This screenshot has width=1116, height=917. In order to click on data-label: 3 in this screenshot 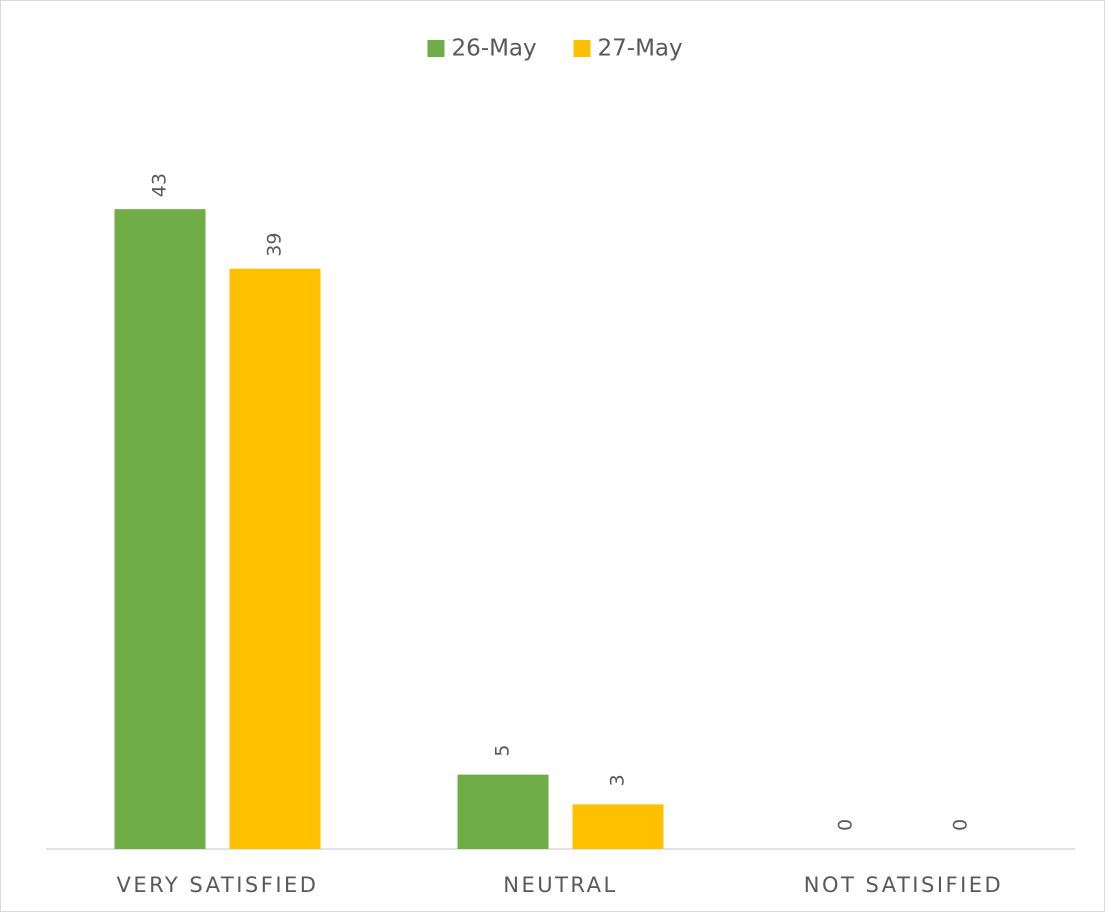, I will do `click(618, 780)`.